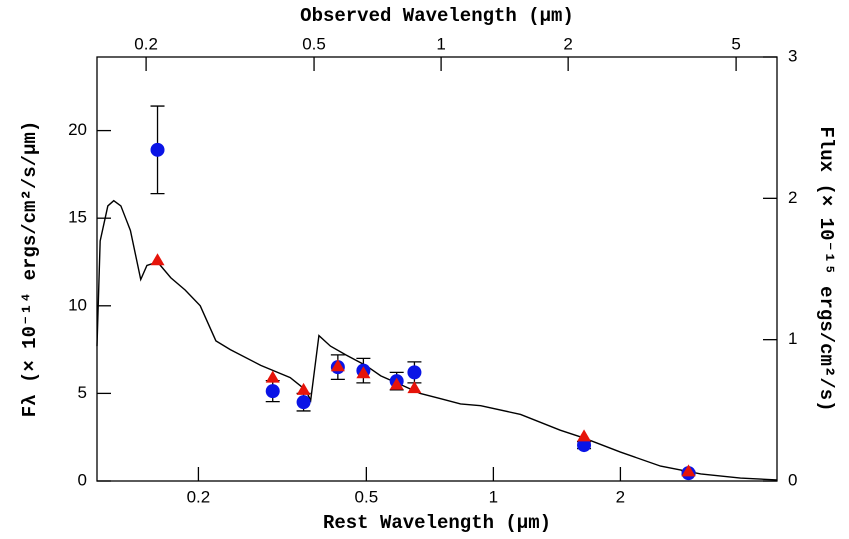 Image resolution: width=849 pixels, height=539 pixels. What do you see at coordinates (146, 43) in the screenshot?
I see `x2-tick-label: 0.2` at bounding box center [146, 43].